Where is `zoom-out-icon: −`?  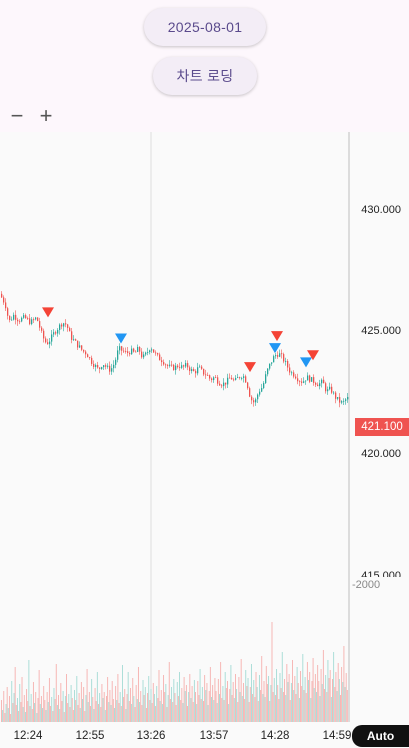 zoom-out-icon: − is located at coordinates (17, 115).